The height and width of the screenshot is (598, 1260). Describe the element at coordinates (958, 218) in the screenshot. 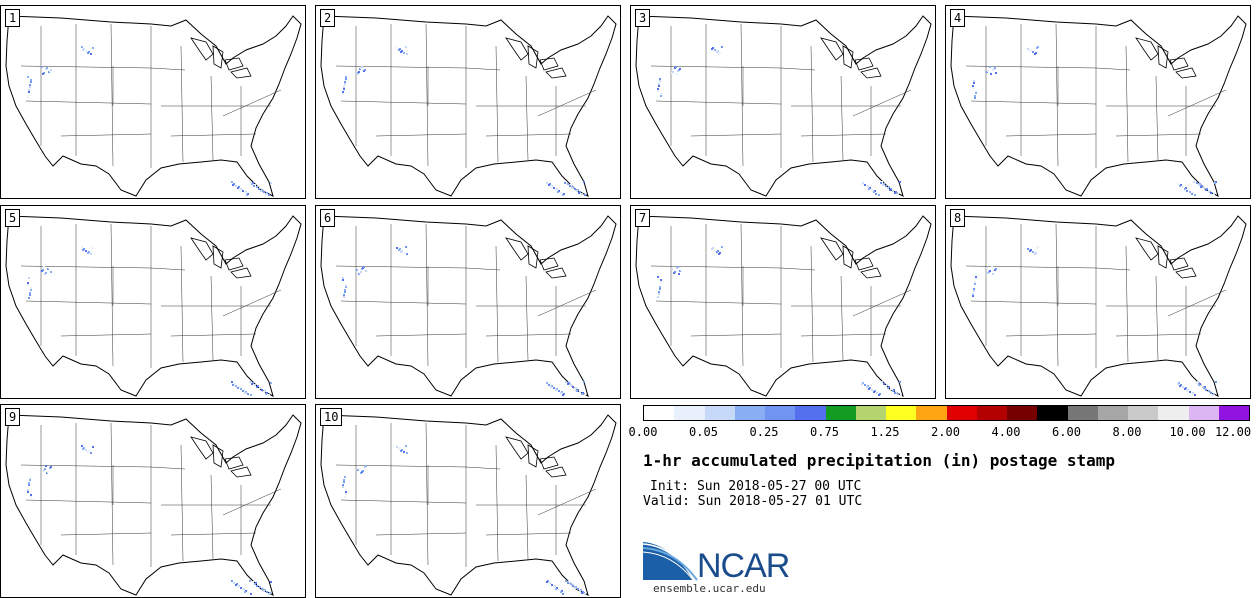

I see `member-label: 8` at that location.